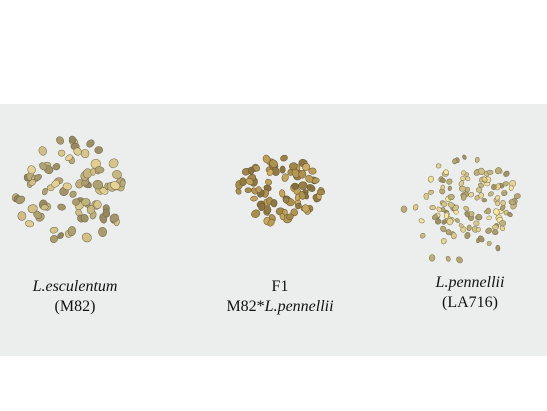 The height and width of the screenshot is (411, 547). I want to click on caption-f1: F1 M82*L.pennellii, so click(280, 297).